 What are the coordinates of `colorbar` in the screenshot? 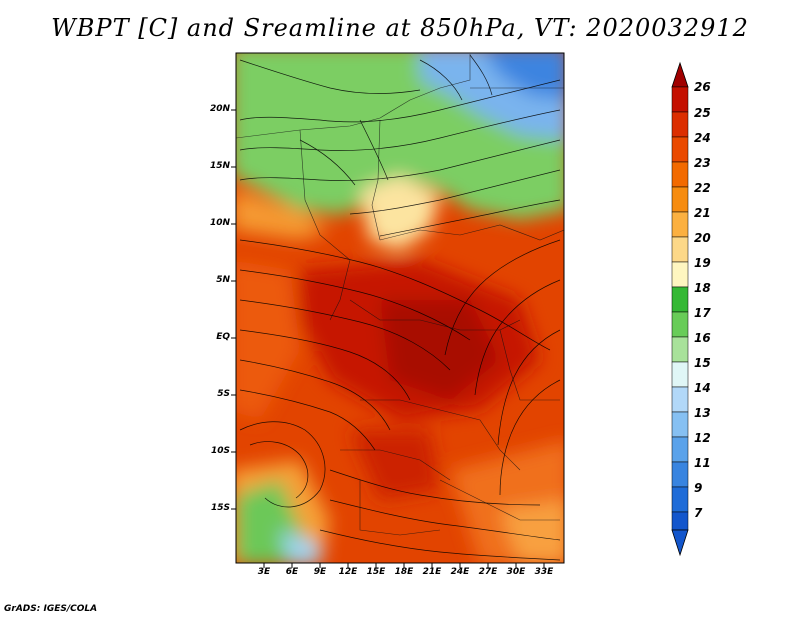 It's located at (680, 309).